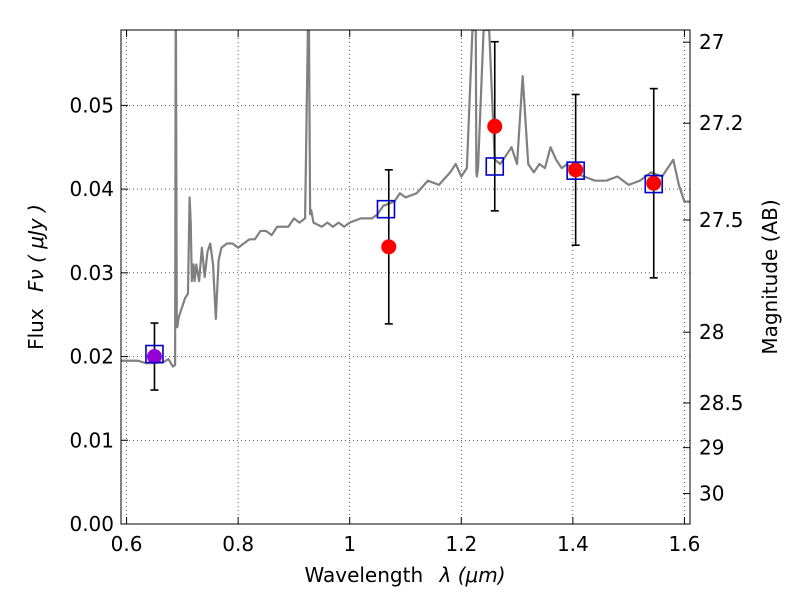 The image size is (800, 600). I want to click on y2-axis-label: Magnitude (AB), so click(770, 276).